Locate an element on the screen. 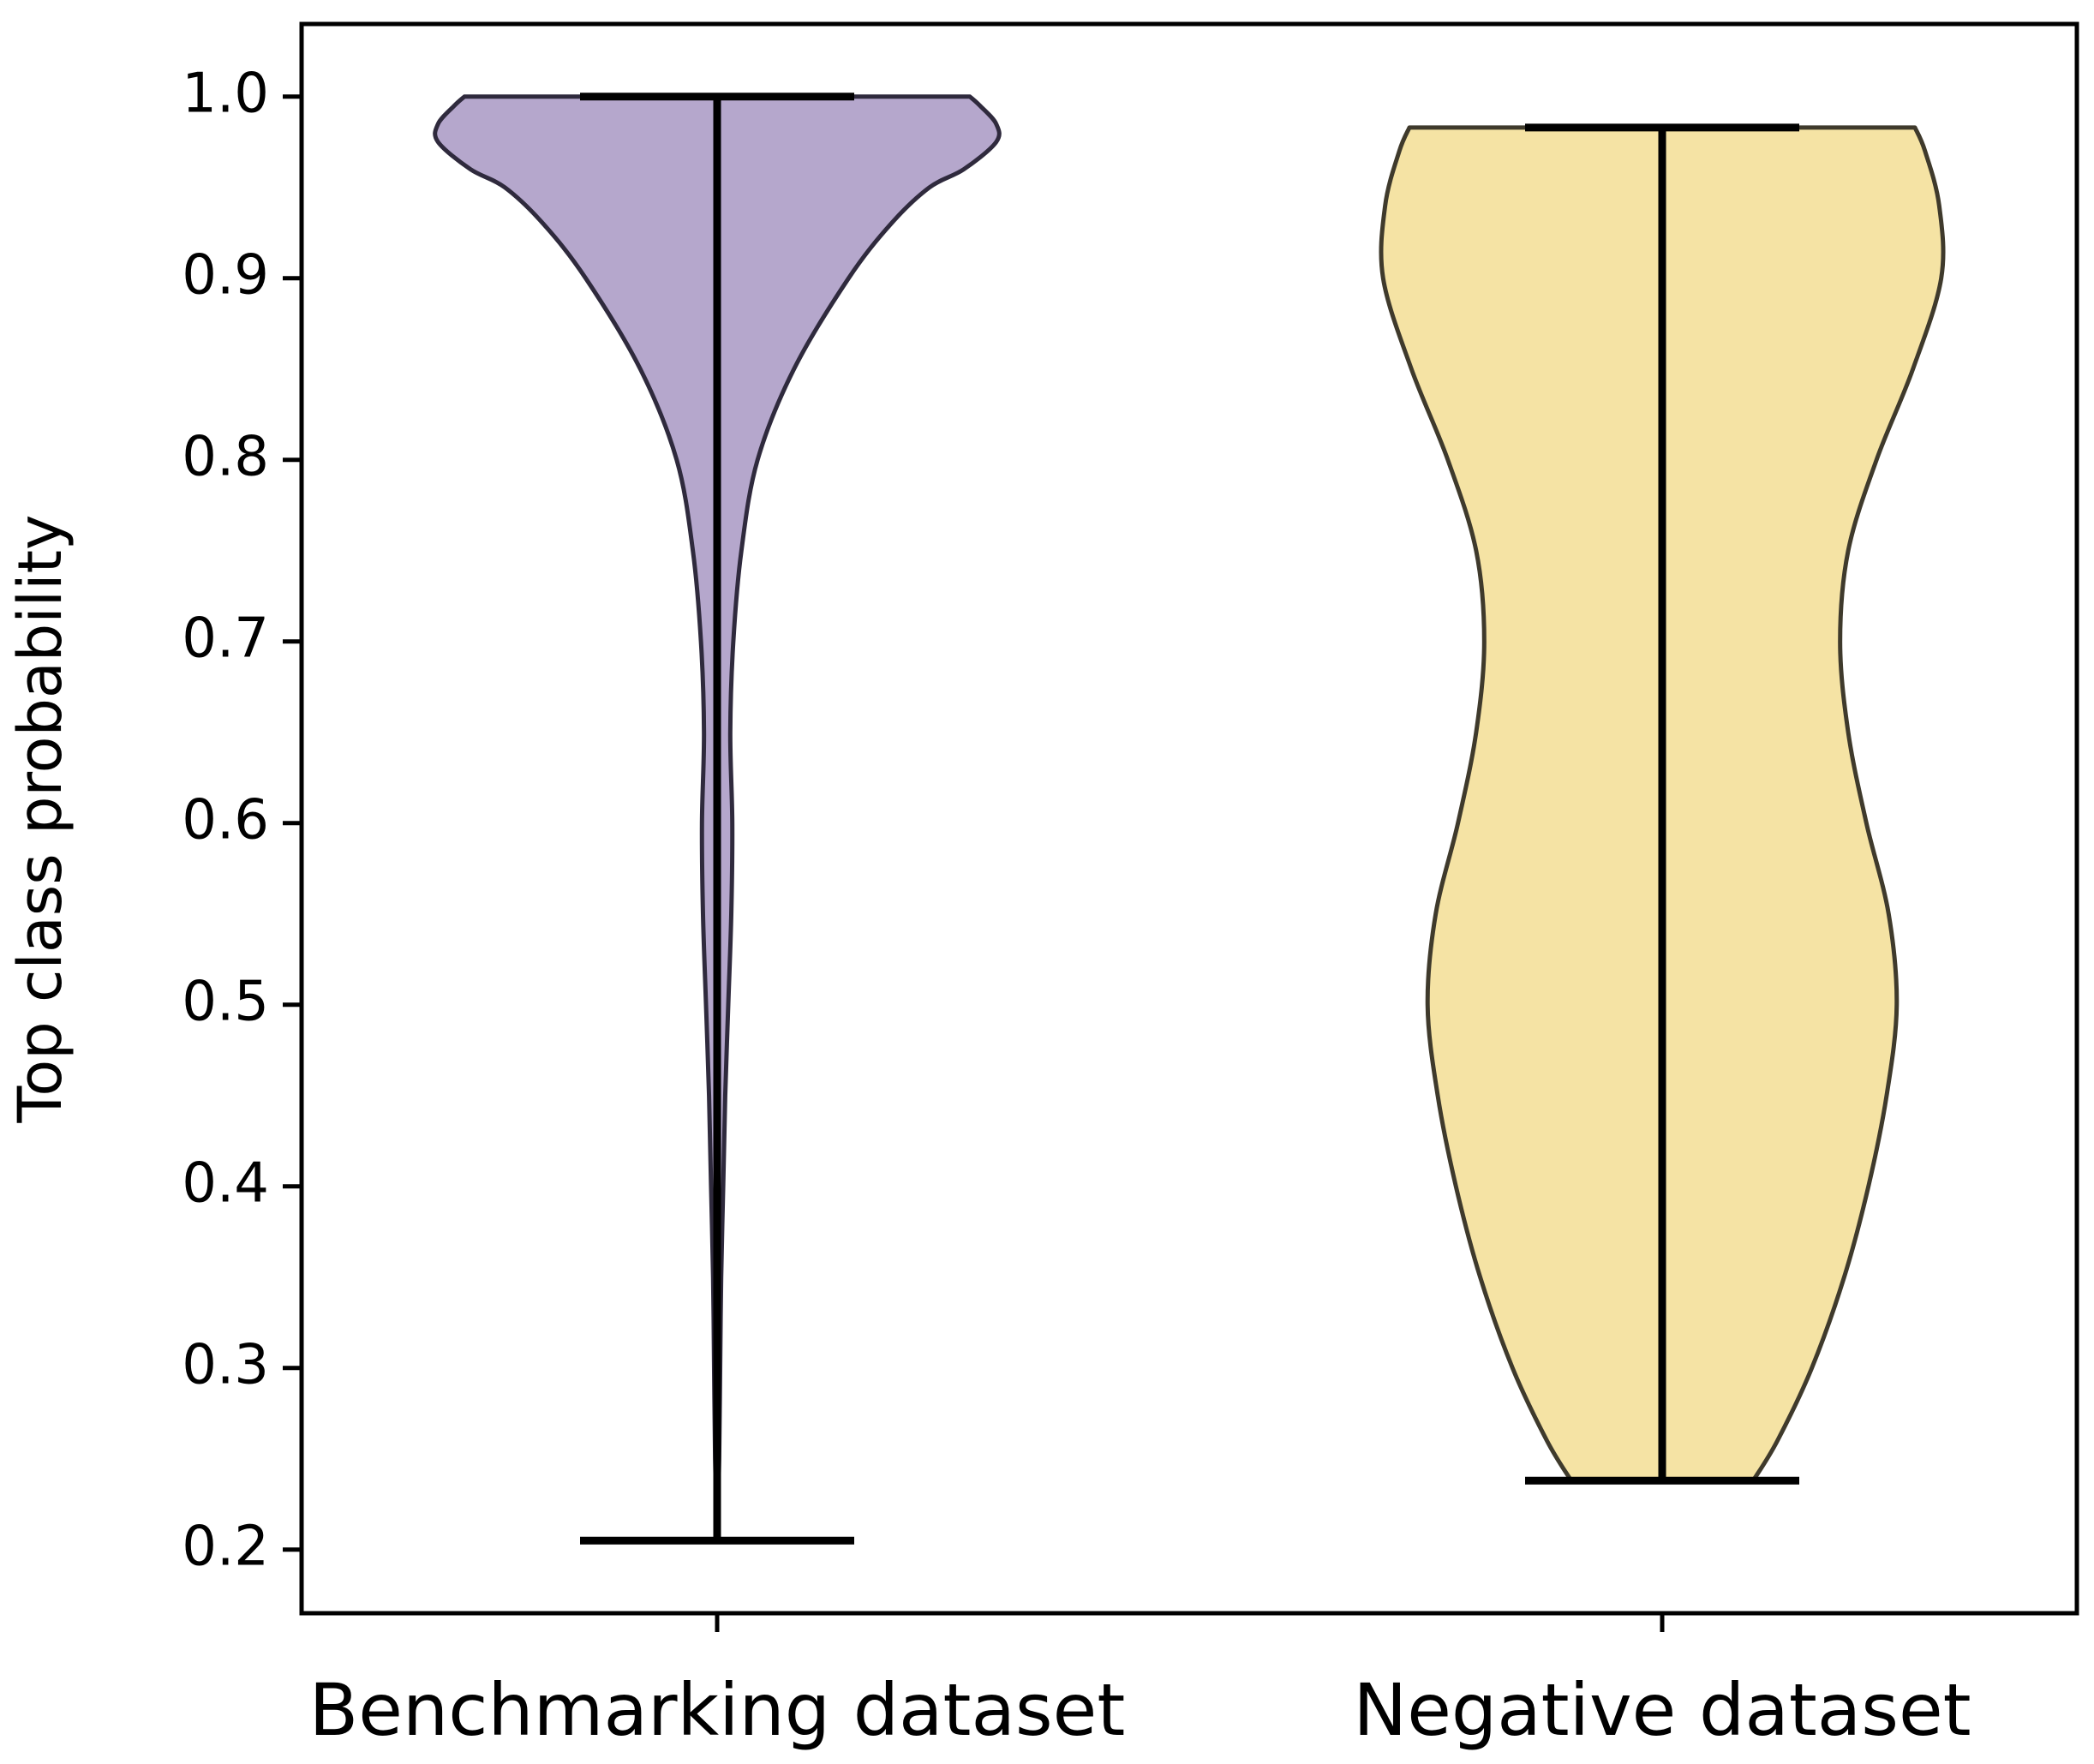 The height and width of the screenshot is (1764, 2094). y-tick-label-4: 0.5 is located at coordinates (225, 1001).